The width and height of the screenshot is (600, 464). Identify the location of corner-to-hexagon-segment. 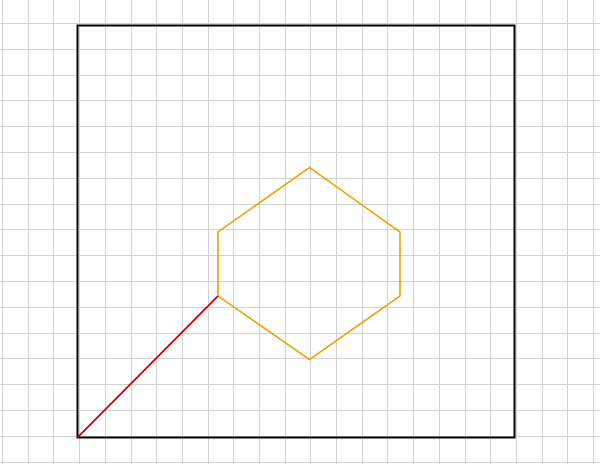
(147, 367).